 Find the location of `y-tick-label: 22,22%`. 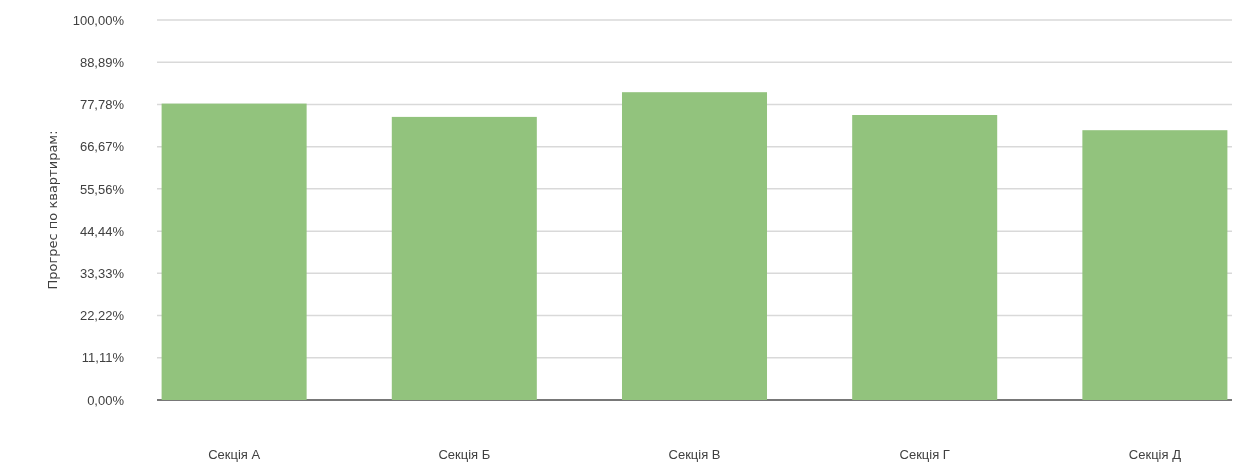

y-tick-label: 22,22% is located at coordinates (102, 316).